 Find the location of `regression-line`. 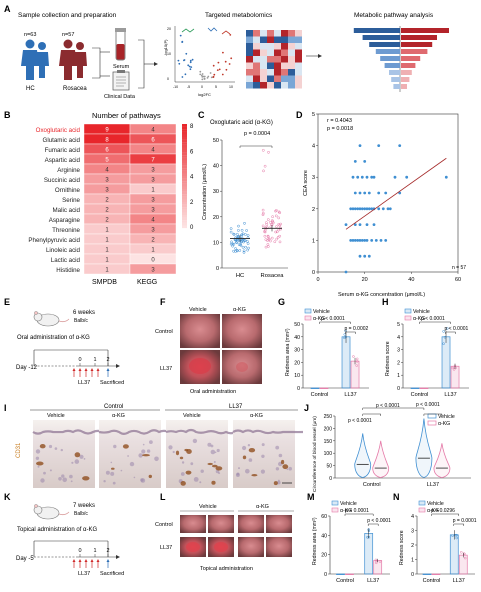

regression-line is located at coordinates (396, 193).